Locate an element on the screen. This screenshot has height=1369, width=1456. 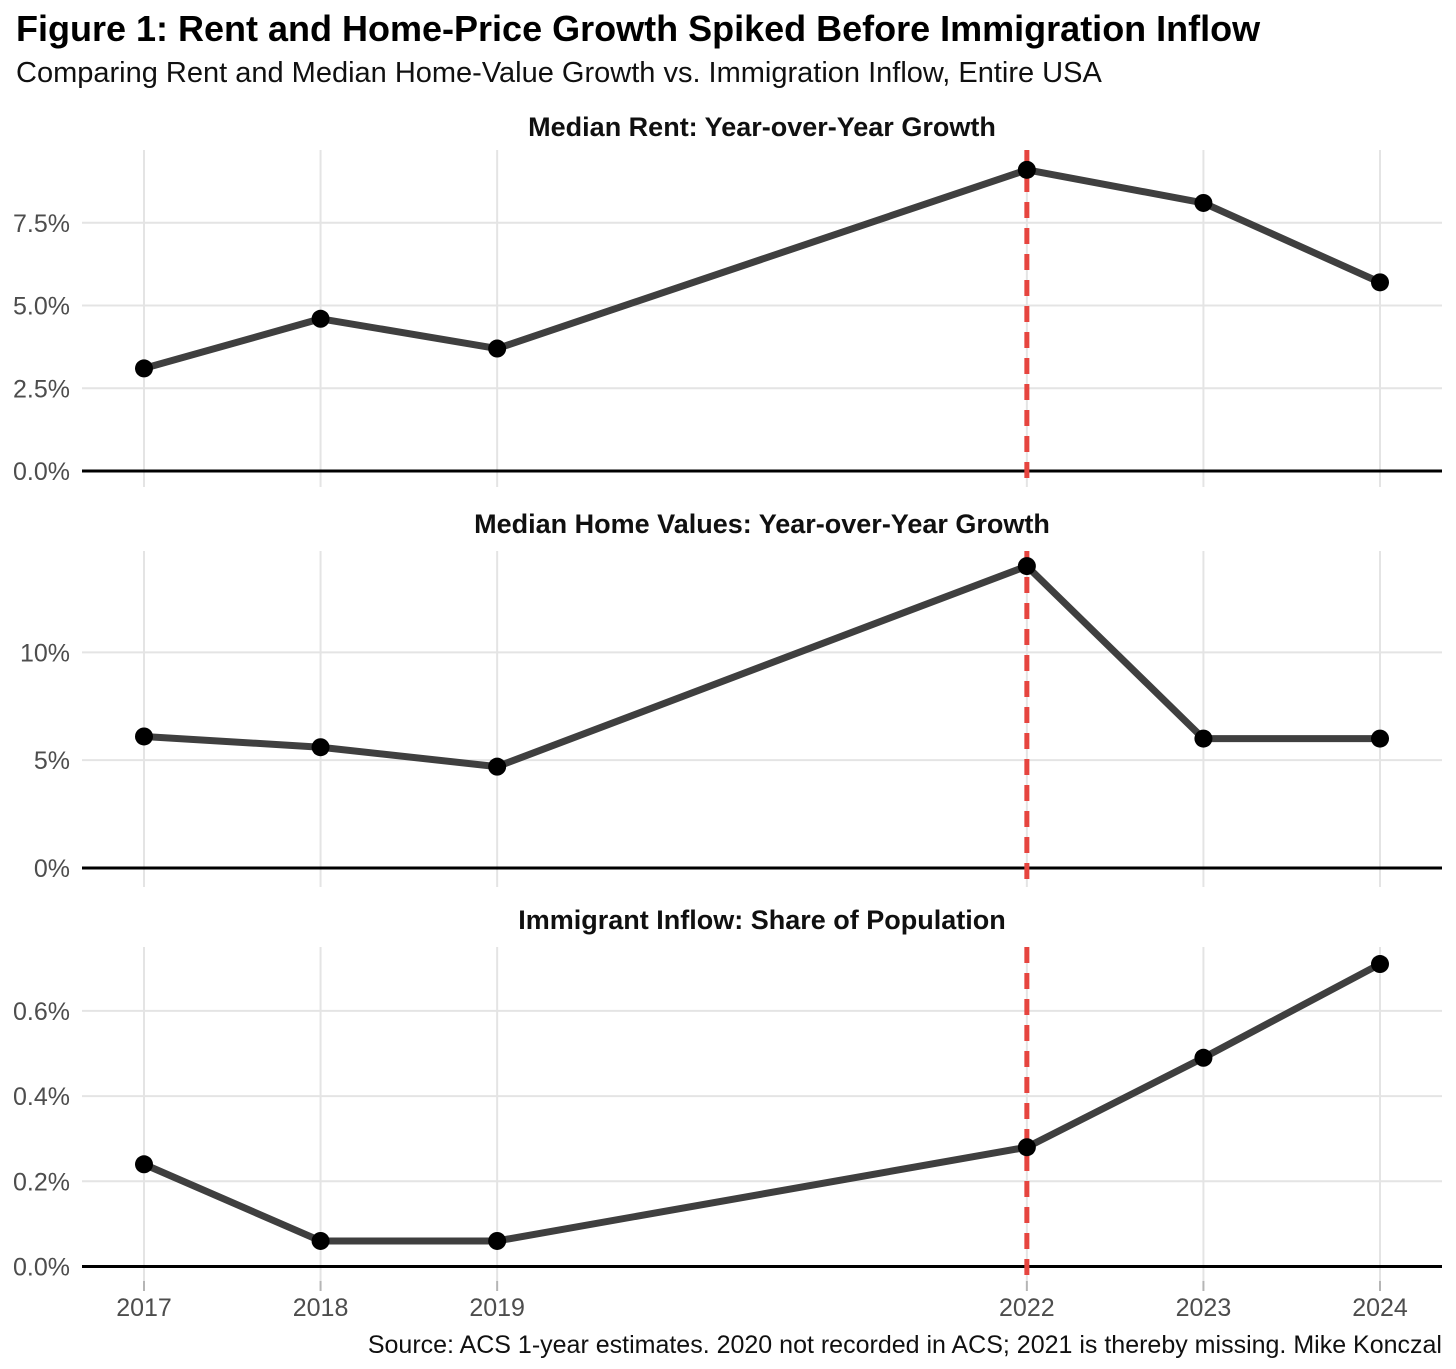
panel-title-median-rent: Median Rent: Year-over-Year Growth is located at coordinates (762, 127).